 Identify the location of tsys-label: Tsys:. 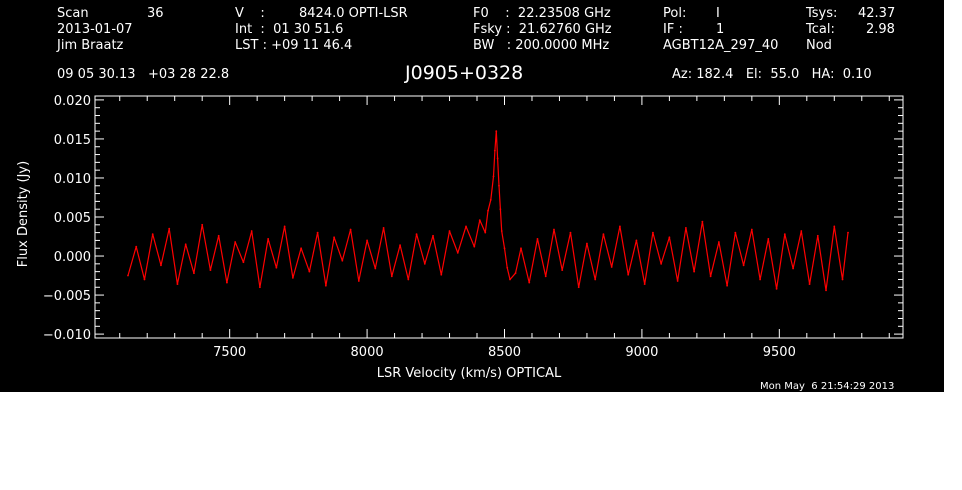
(822, 13).